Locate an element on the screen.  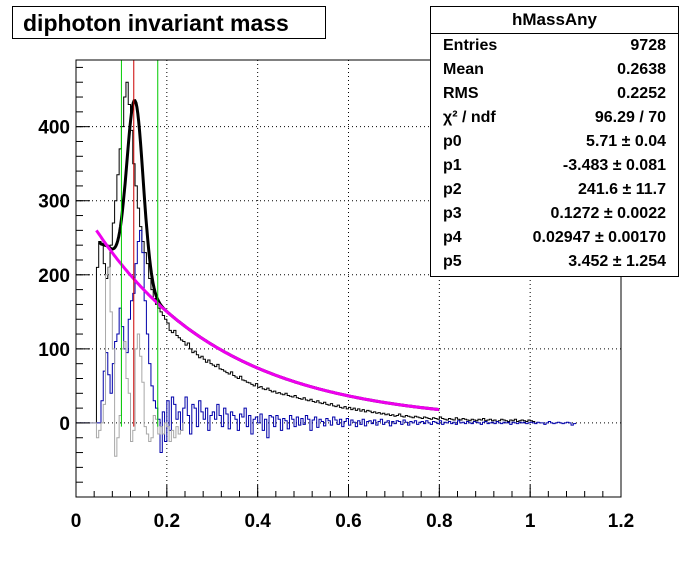
x-tick-label: 0.6 is located at coordinates (348, 521).